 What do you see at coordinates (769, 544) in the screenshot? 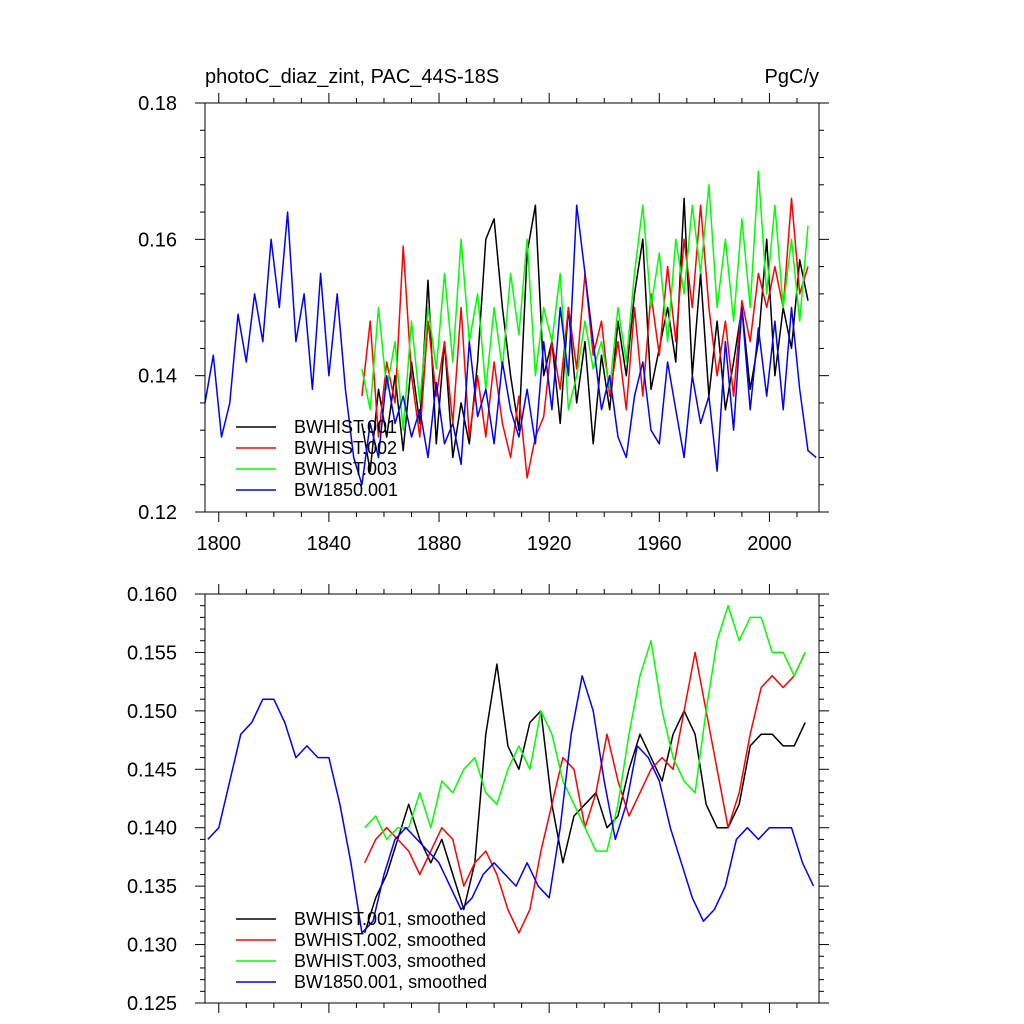
I see `x-tick-label: 2000` at bounding box center [769, 544].